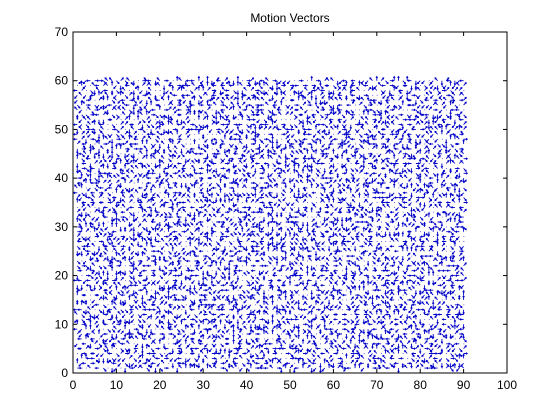 This screenshot has height=420, width=560. Describe the element at coordinates (62, 227) in the screenshot. I see `y-tick-label: 30` at that location.